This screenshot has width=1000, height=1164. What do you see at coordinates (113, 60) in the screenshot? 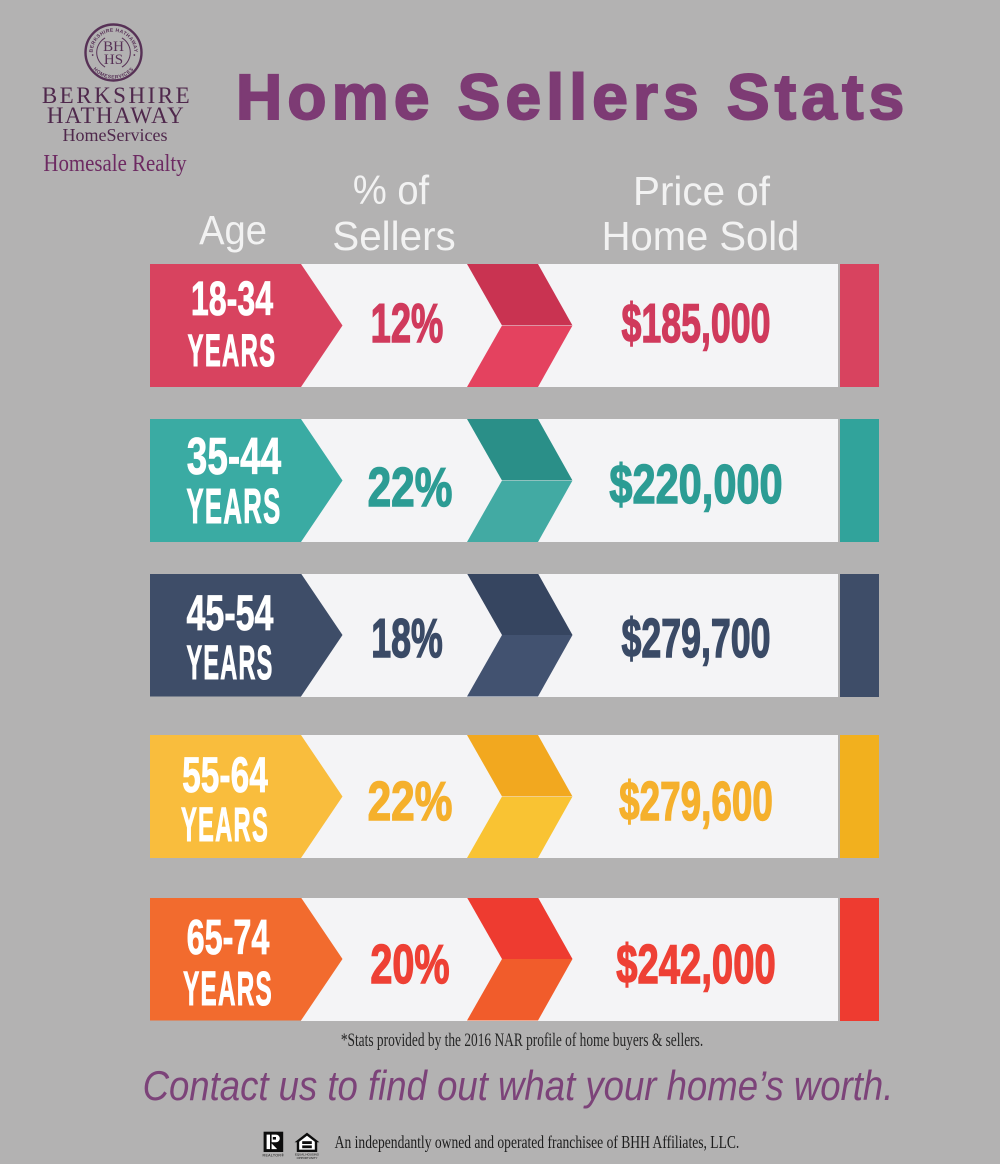
I see `svg-text: HS` at bounding box center [113, 60].